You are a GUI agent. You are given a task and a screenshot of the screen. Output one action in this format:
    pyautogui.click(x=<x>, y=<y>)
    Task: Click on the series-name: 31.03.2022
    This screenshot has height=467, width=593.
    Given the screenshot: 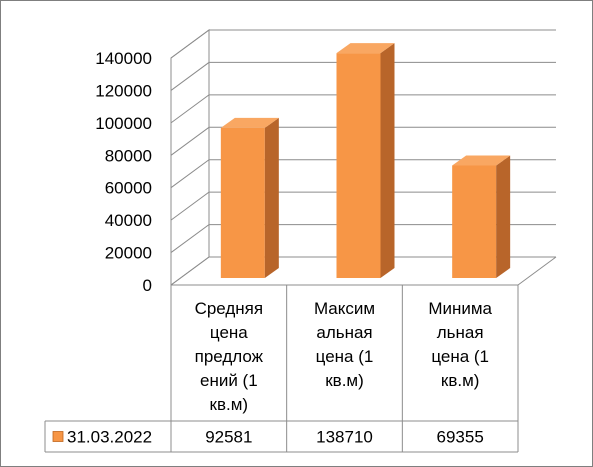 What is the action you would take?
    pyautogui.click(x=109, y=437)
    